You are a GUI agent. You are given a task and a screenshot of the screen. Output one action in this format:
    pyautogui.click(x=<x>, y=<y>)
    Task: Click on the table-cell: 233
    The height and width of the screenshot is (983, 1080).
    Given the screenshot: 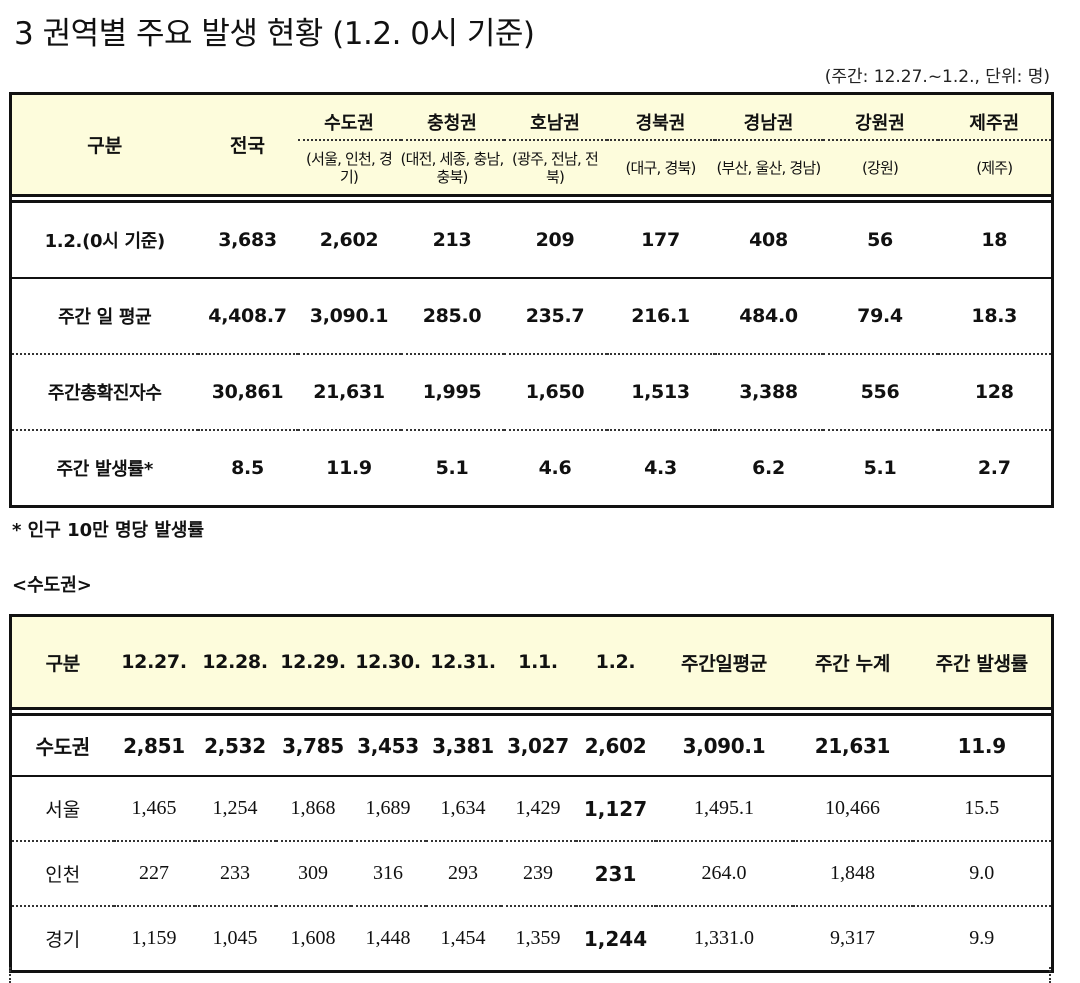 What is the action you would take?
    pyautogui.click(x=235, y=874)
    